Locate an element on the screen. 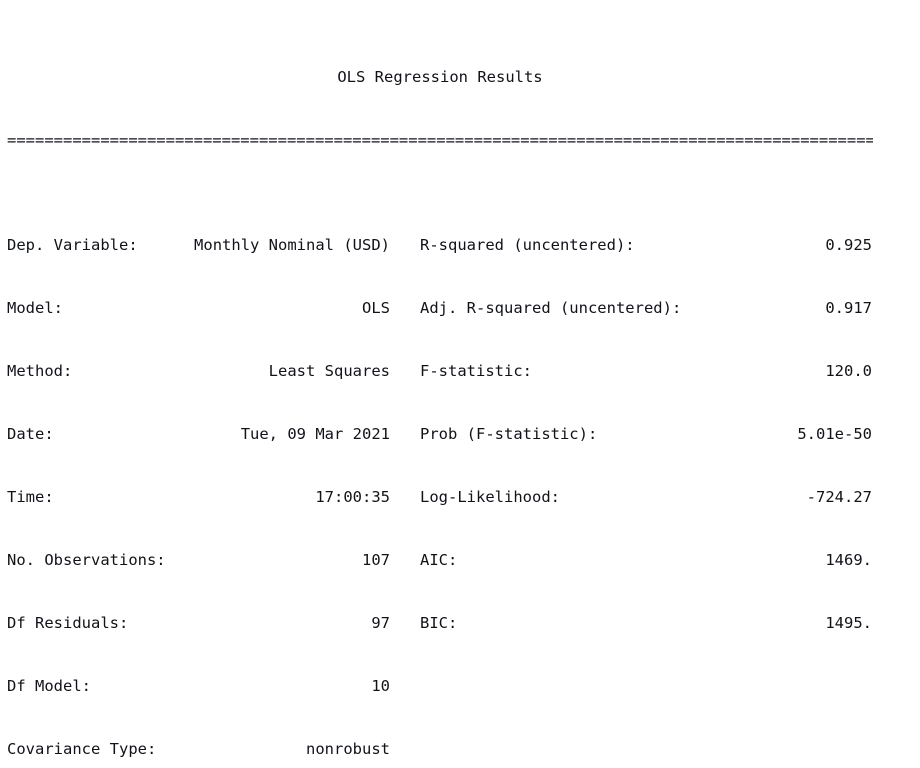  top-table-row: Method: Least Squares F-statistic: 120.0 is located at coordinates (463, 371).